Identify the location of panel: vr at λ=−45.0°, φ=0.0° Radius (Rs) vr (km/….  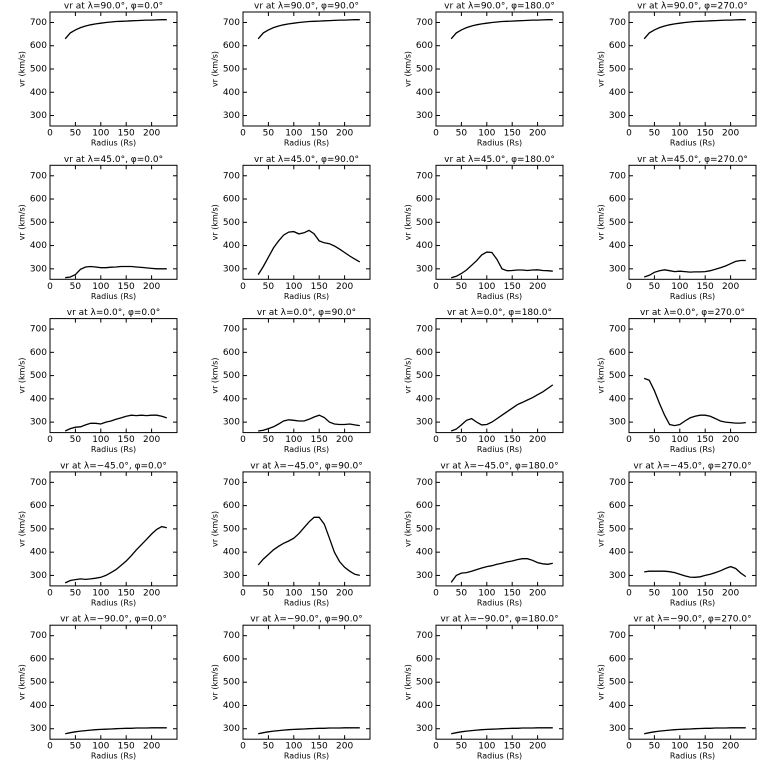
(98, 534).